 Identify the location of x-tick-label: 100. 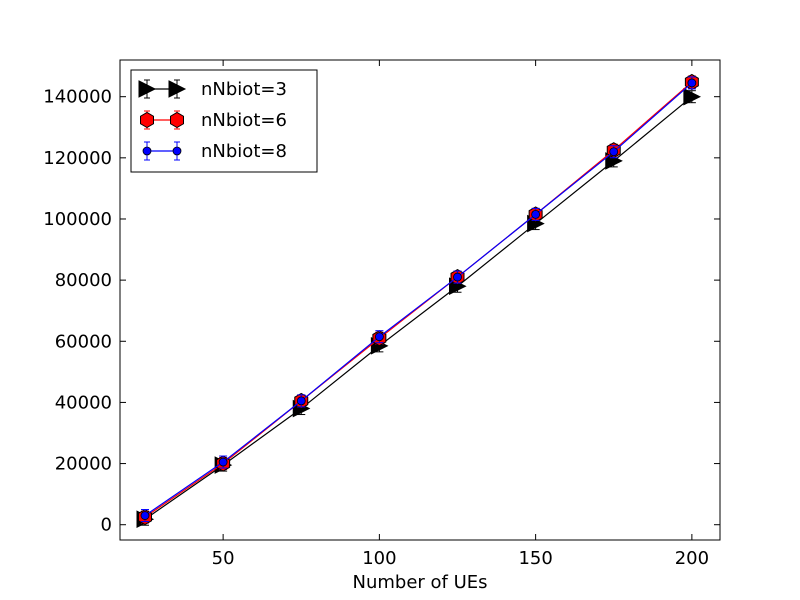
(379, 558).